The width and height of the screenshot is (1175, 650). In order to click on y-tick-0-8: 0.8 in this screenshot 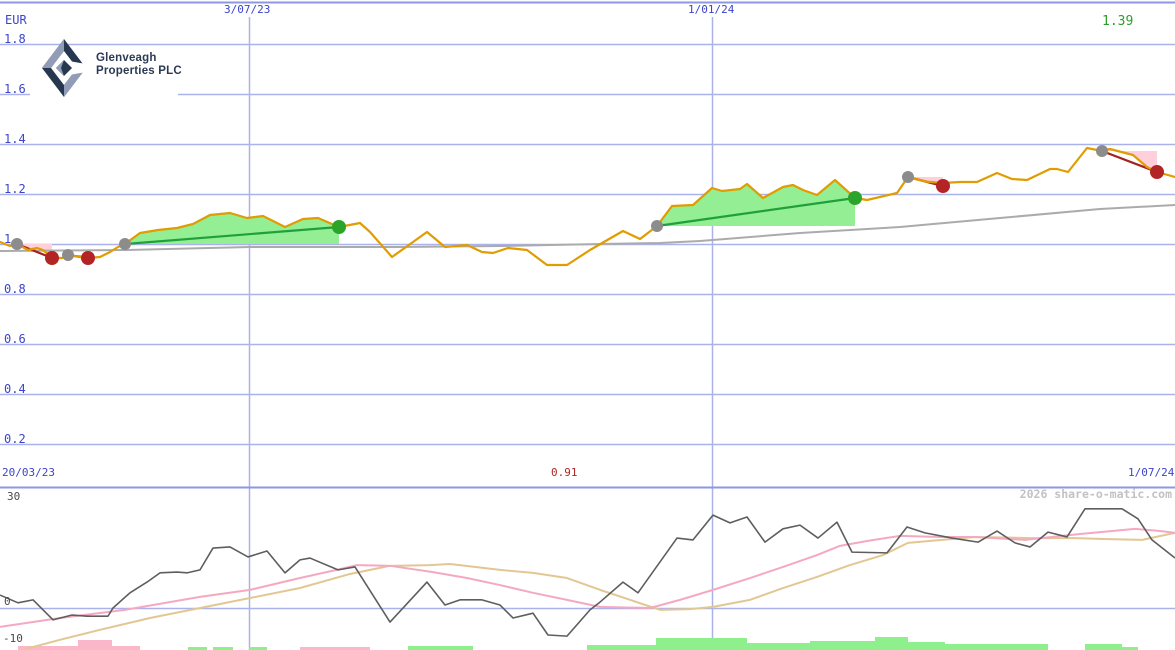, I will do `click(15, 289)`.